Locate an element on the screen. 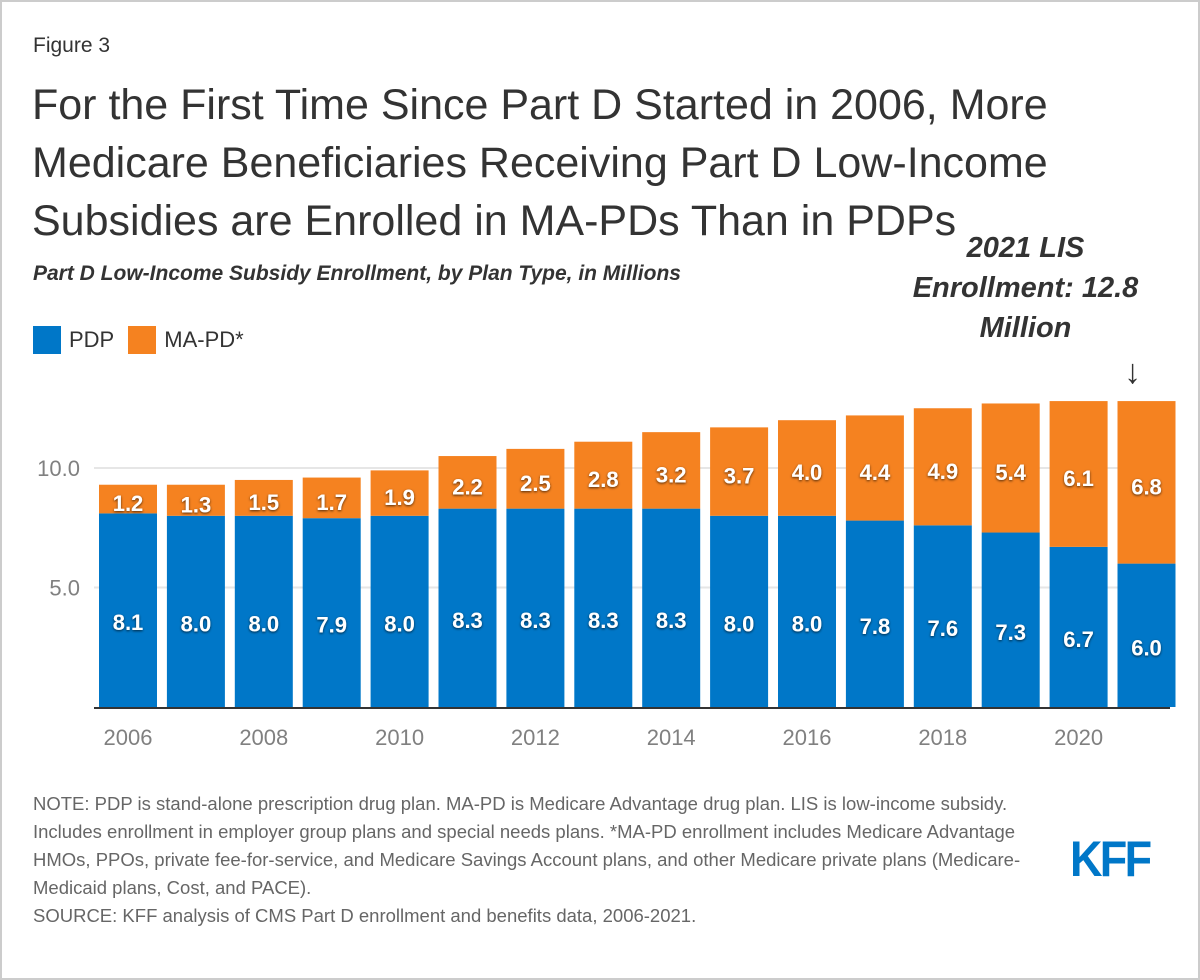 The width and height of the screenshot is (1200, 980). x-tick-label: 2006 is located at coordinates (128, 737).